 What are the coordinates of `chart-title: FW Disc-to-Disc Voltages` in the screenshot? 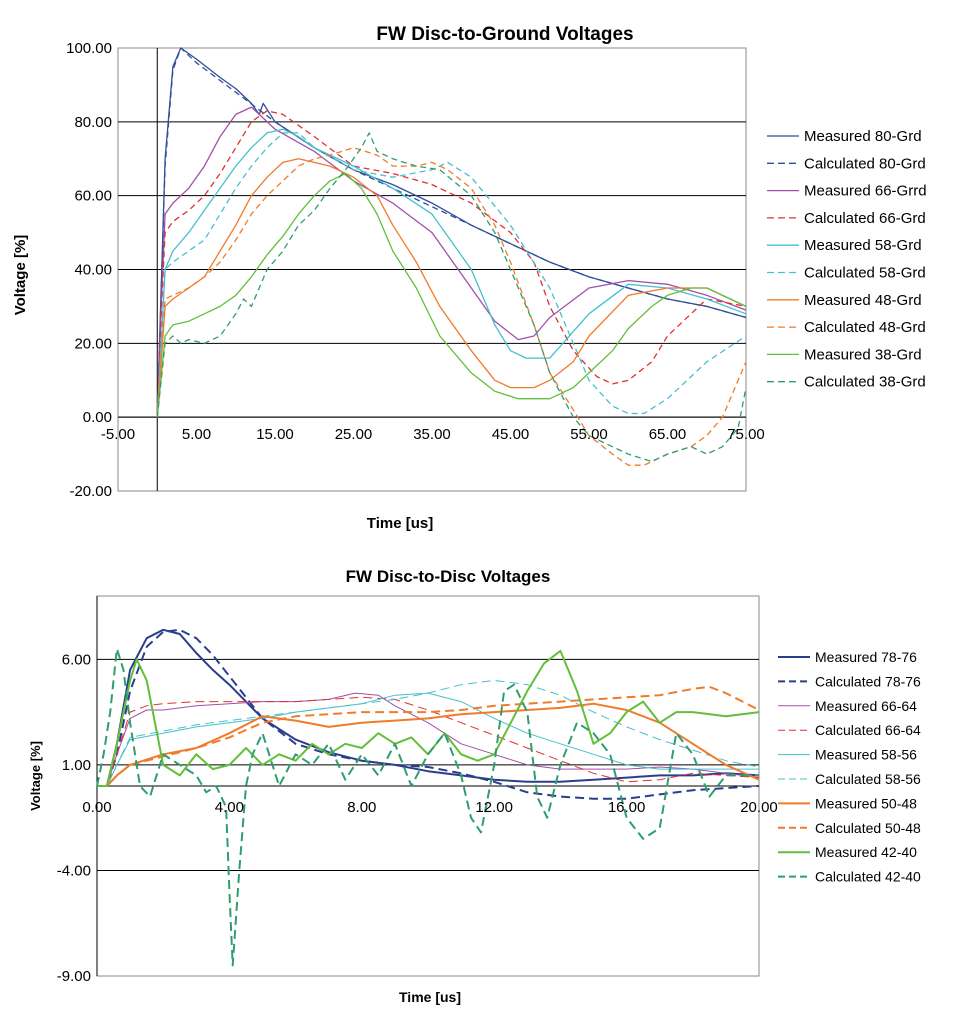 It's located at (448, 576).